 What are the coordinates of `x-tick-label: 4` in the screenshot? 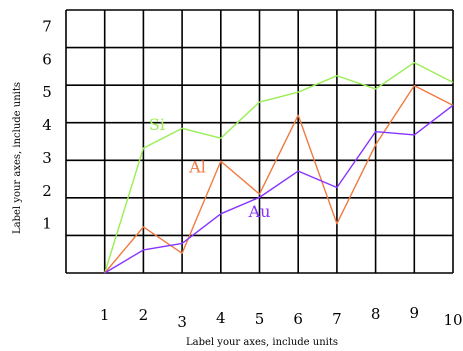 It's located at (221, 318).